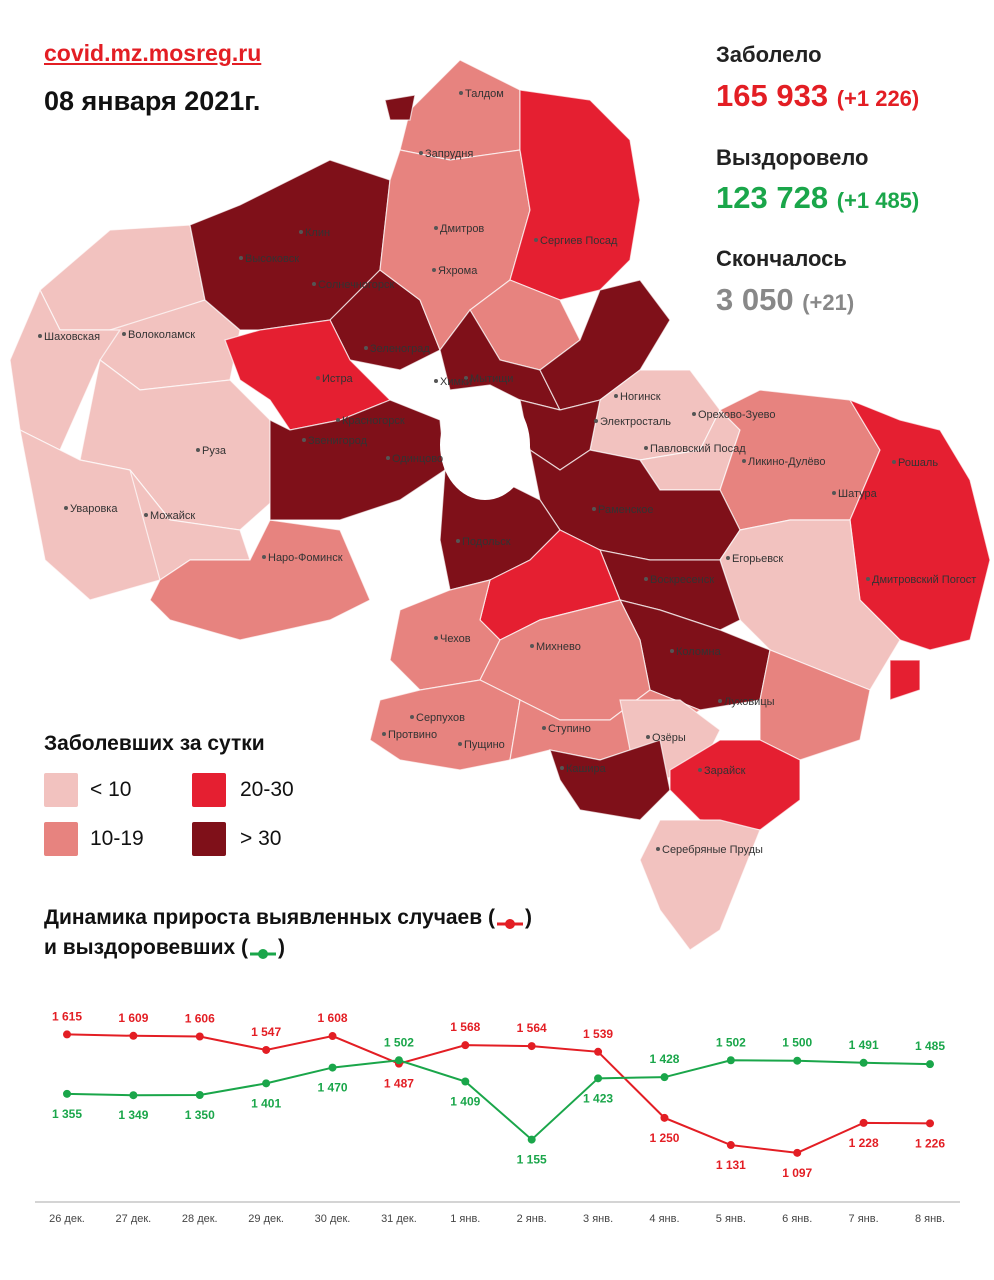 This screenshot has width=994, height=1280. What do you see at coordinates (465, 1219) in the screenshot?
I see `x-tick-label: 1 янв.` at bounding box center [465, 1219].